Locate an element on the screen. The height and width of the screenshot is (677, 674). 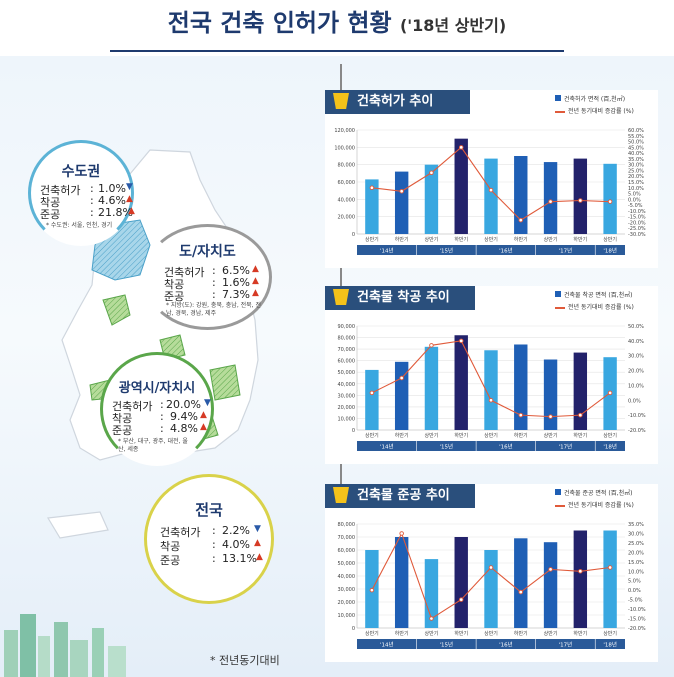
y-tick-label: 50,000 is located at coordinates (347, 373).